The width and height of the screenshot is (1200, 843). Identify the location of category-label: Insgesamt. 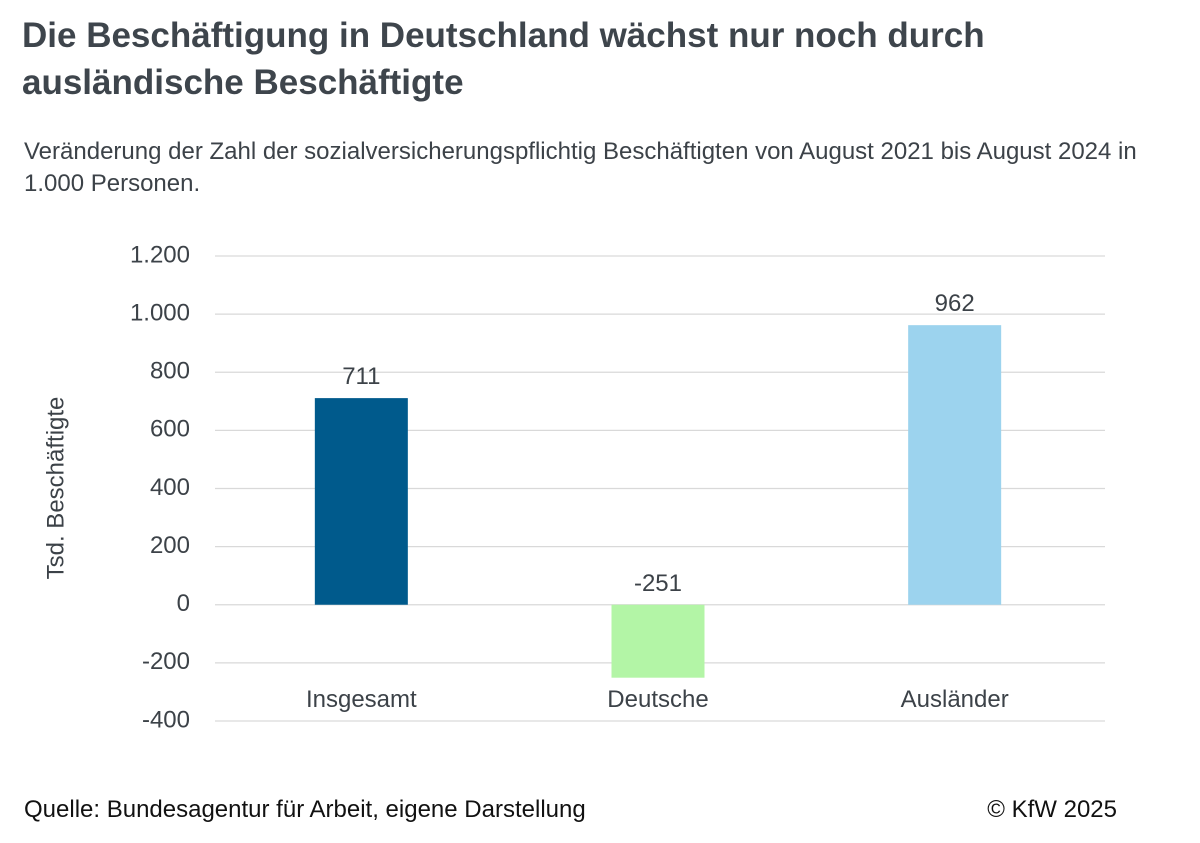
(361, 699).